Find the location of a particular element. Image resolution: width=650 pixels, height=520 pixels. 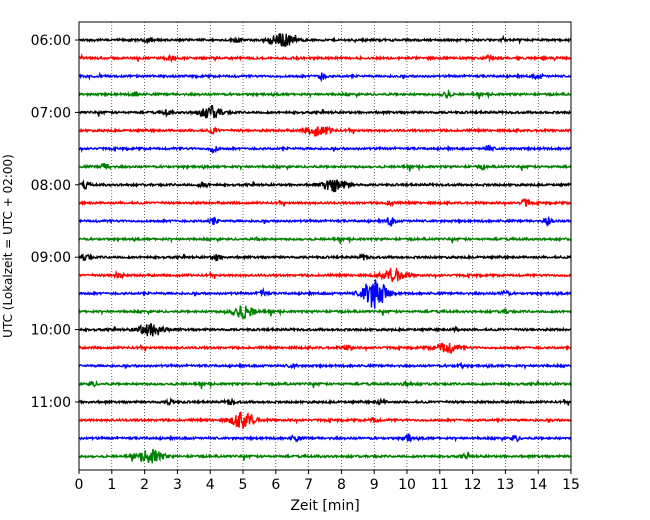

x-tick-label: 3 is located at coordinates (177, 485).